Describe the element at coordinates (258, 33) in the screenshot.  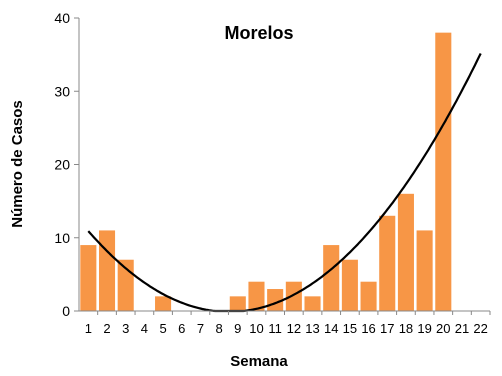
I see `chart-title: Morelos` at that location.